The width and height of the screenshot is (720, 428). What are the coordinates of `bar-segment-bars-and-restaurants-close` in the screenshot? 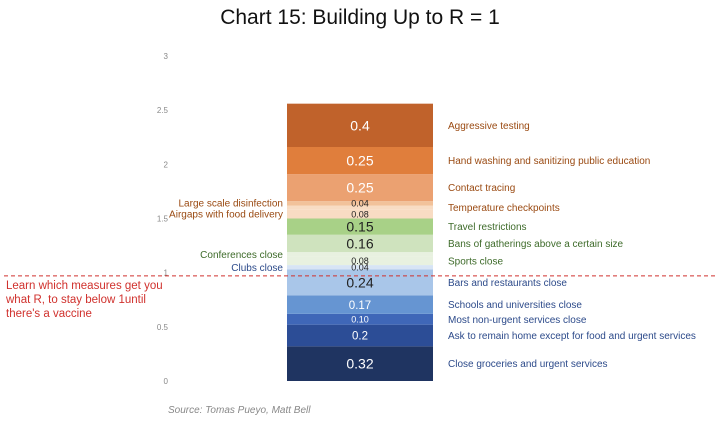 It's located at (360, 282).